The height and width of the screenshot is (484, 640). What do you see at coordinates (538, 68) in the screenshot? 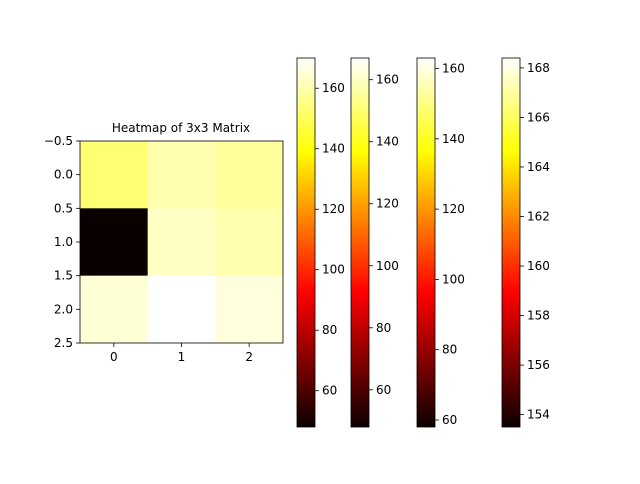
I see `colorbar-tick-label: 168` at bounding box center [538, 68].